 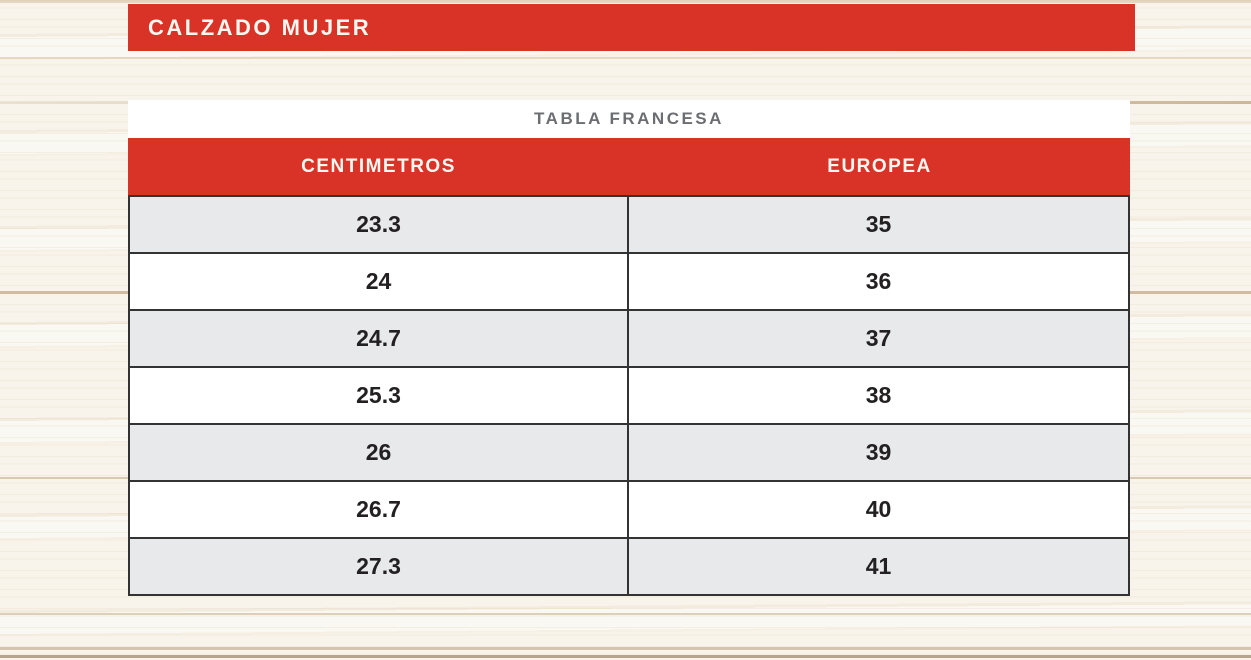 I want to click on cell-europea: 35, so click(x=878, y=224).